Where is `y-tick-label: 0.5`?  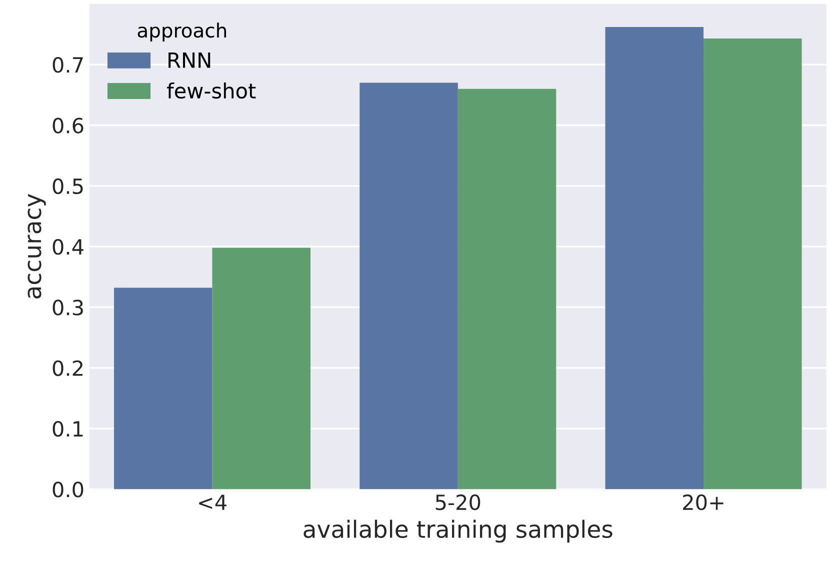 y-tick-label: 0.5 is located at coordinates (67, 186).